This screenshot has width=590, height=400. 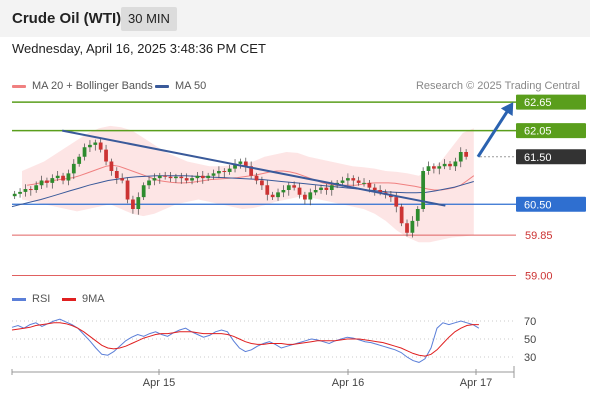 I want to click on rsi-line, so click(x=245, y=340).